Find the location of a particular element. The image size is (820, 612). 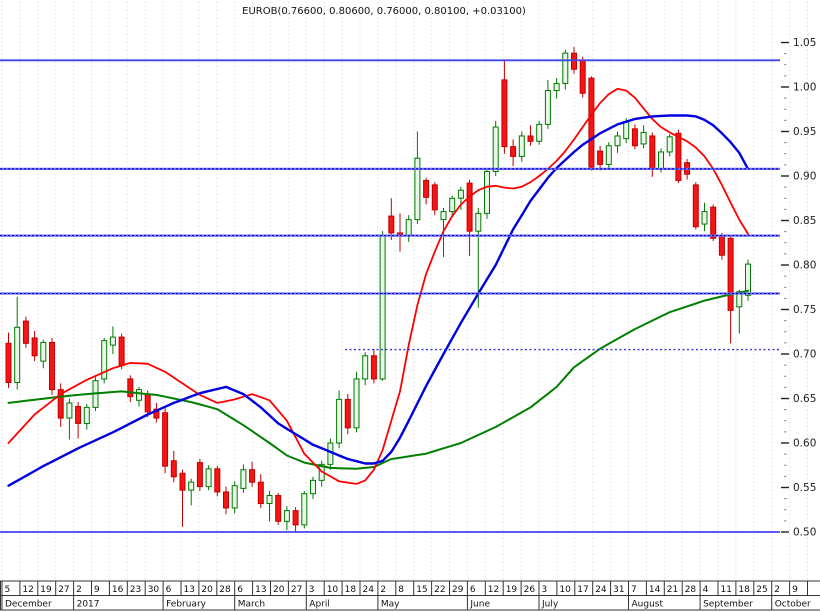

month-label: 2017 is located at coordinates (88, 605).